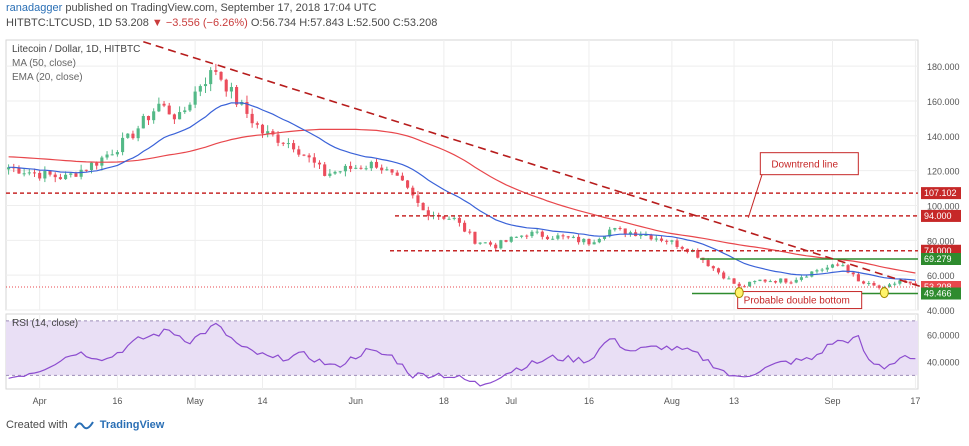  What do you see at coordinates (943, 137) in the screenshot?
I see `price-tick-label: 140.000` at bounding box center [943, 137].